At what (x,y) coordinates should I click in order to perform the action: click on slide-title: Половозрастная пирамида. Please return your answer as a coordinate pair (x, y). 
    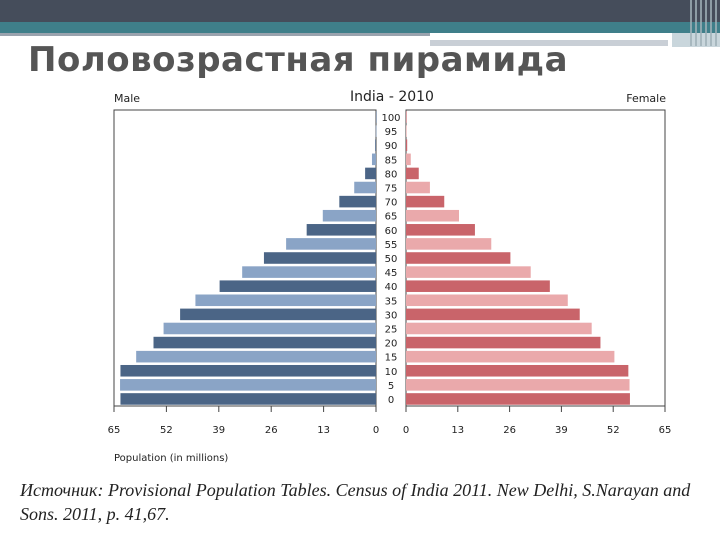
    Looking at the image, I should click on (298, 60).